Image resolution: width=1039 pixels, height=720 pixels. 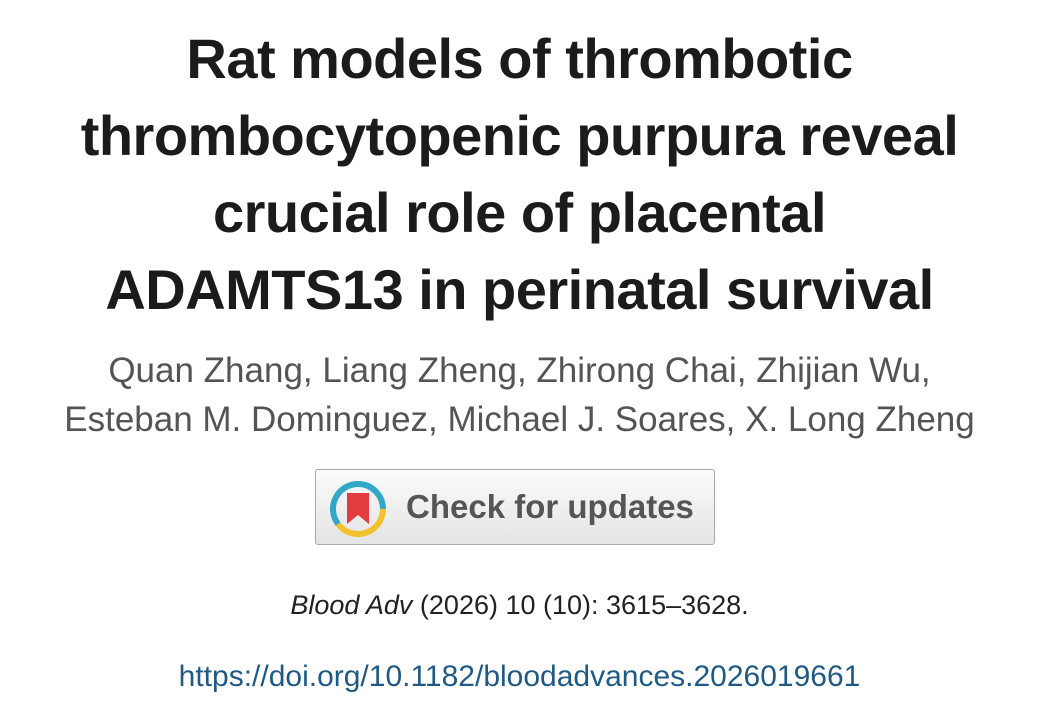 I want to click on title-line: crucial role of placental, so click(x=519, y=212).